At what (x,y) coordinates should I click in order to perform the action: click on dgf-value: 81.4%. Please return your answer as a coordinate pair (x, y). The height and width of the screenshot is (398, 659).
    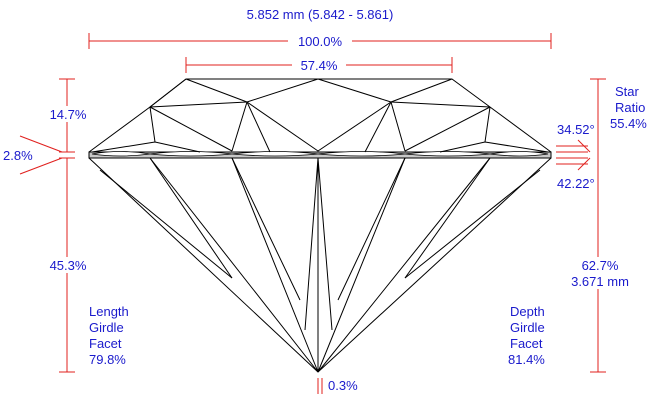
    Looking at the image, I should click on (526, 359).